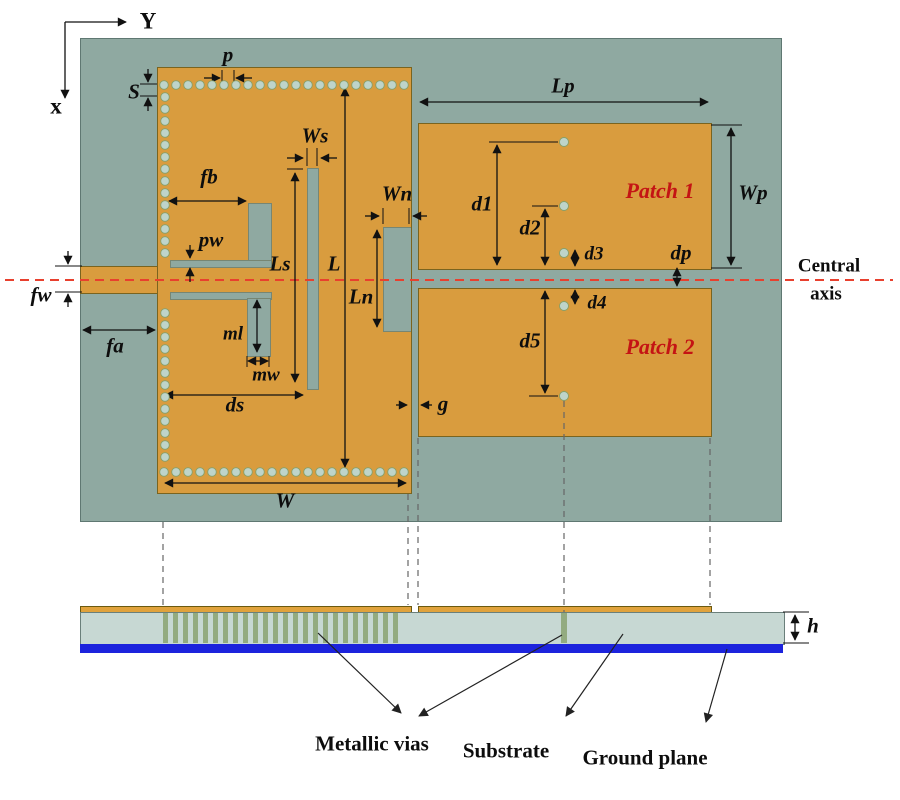  What do you see at coordinates (260, 232) in the screenshot?
I see `slot-upper-vertical` at bounding box center [260, 232].